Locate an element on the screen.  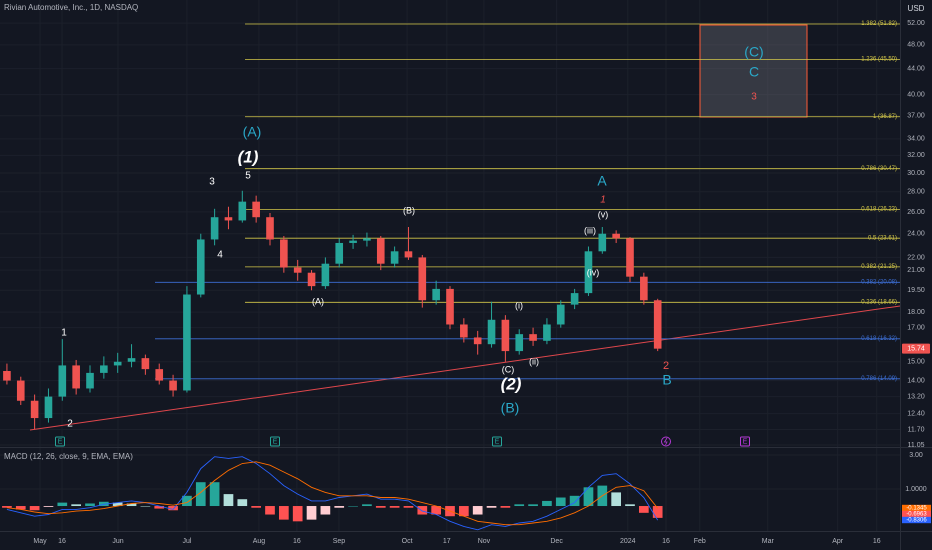
y-tick-label: 22.00 is located at coordinates (916, 257).